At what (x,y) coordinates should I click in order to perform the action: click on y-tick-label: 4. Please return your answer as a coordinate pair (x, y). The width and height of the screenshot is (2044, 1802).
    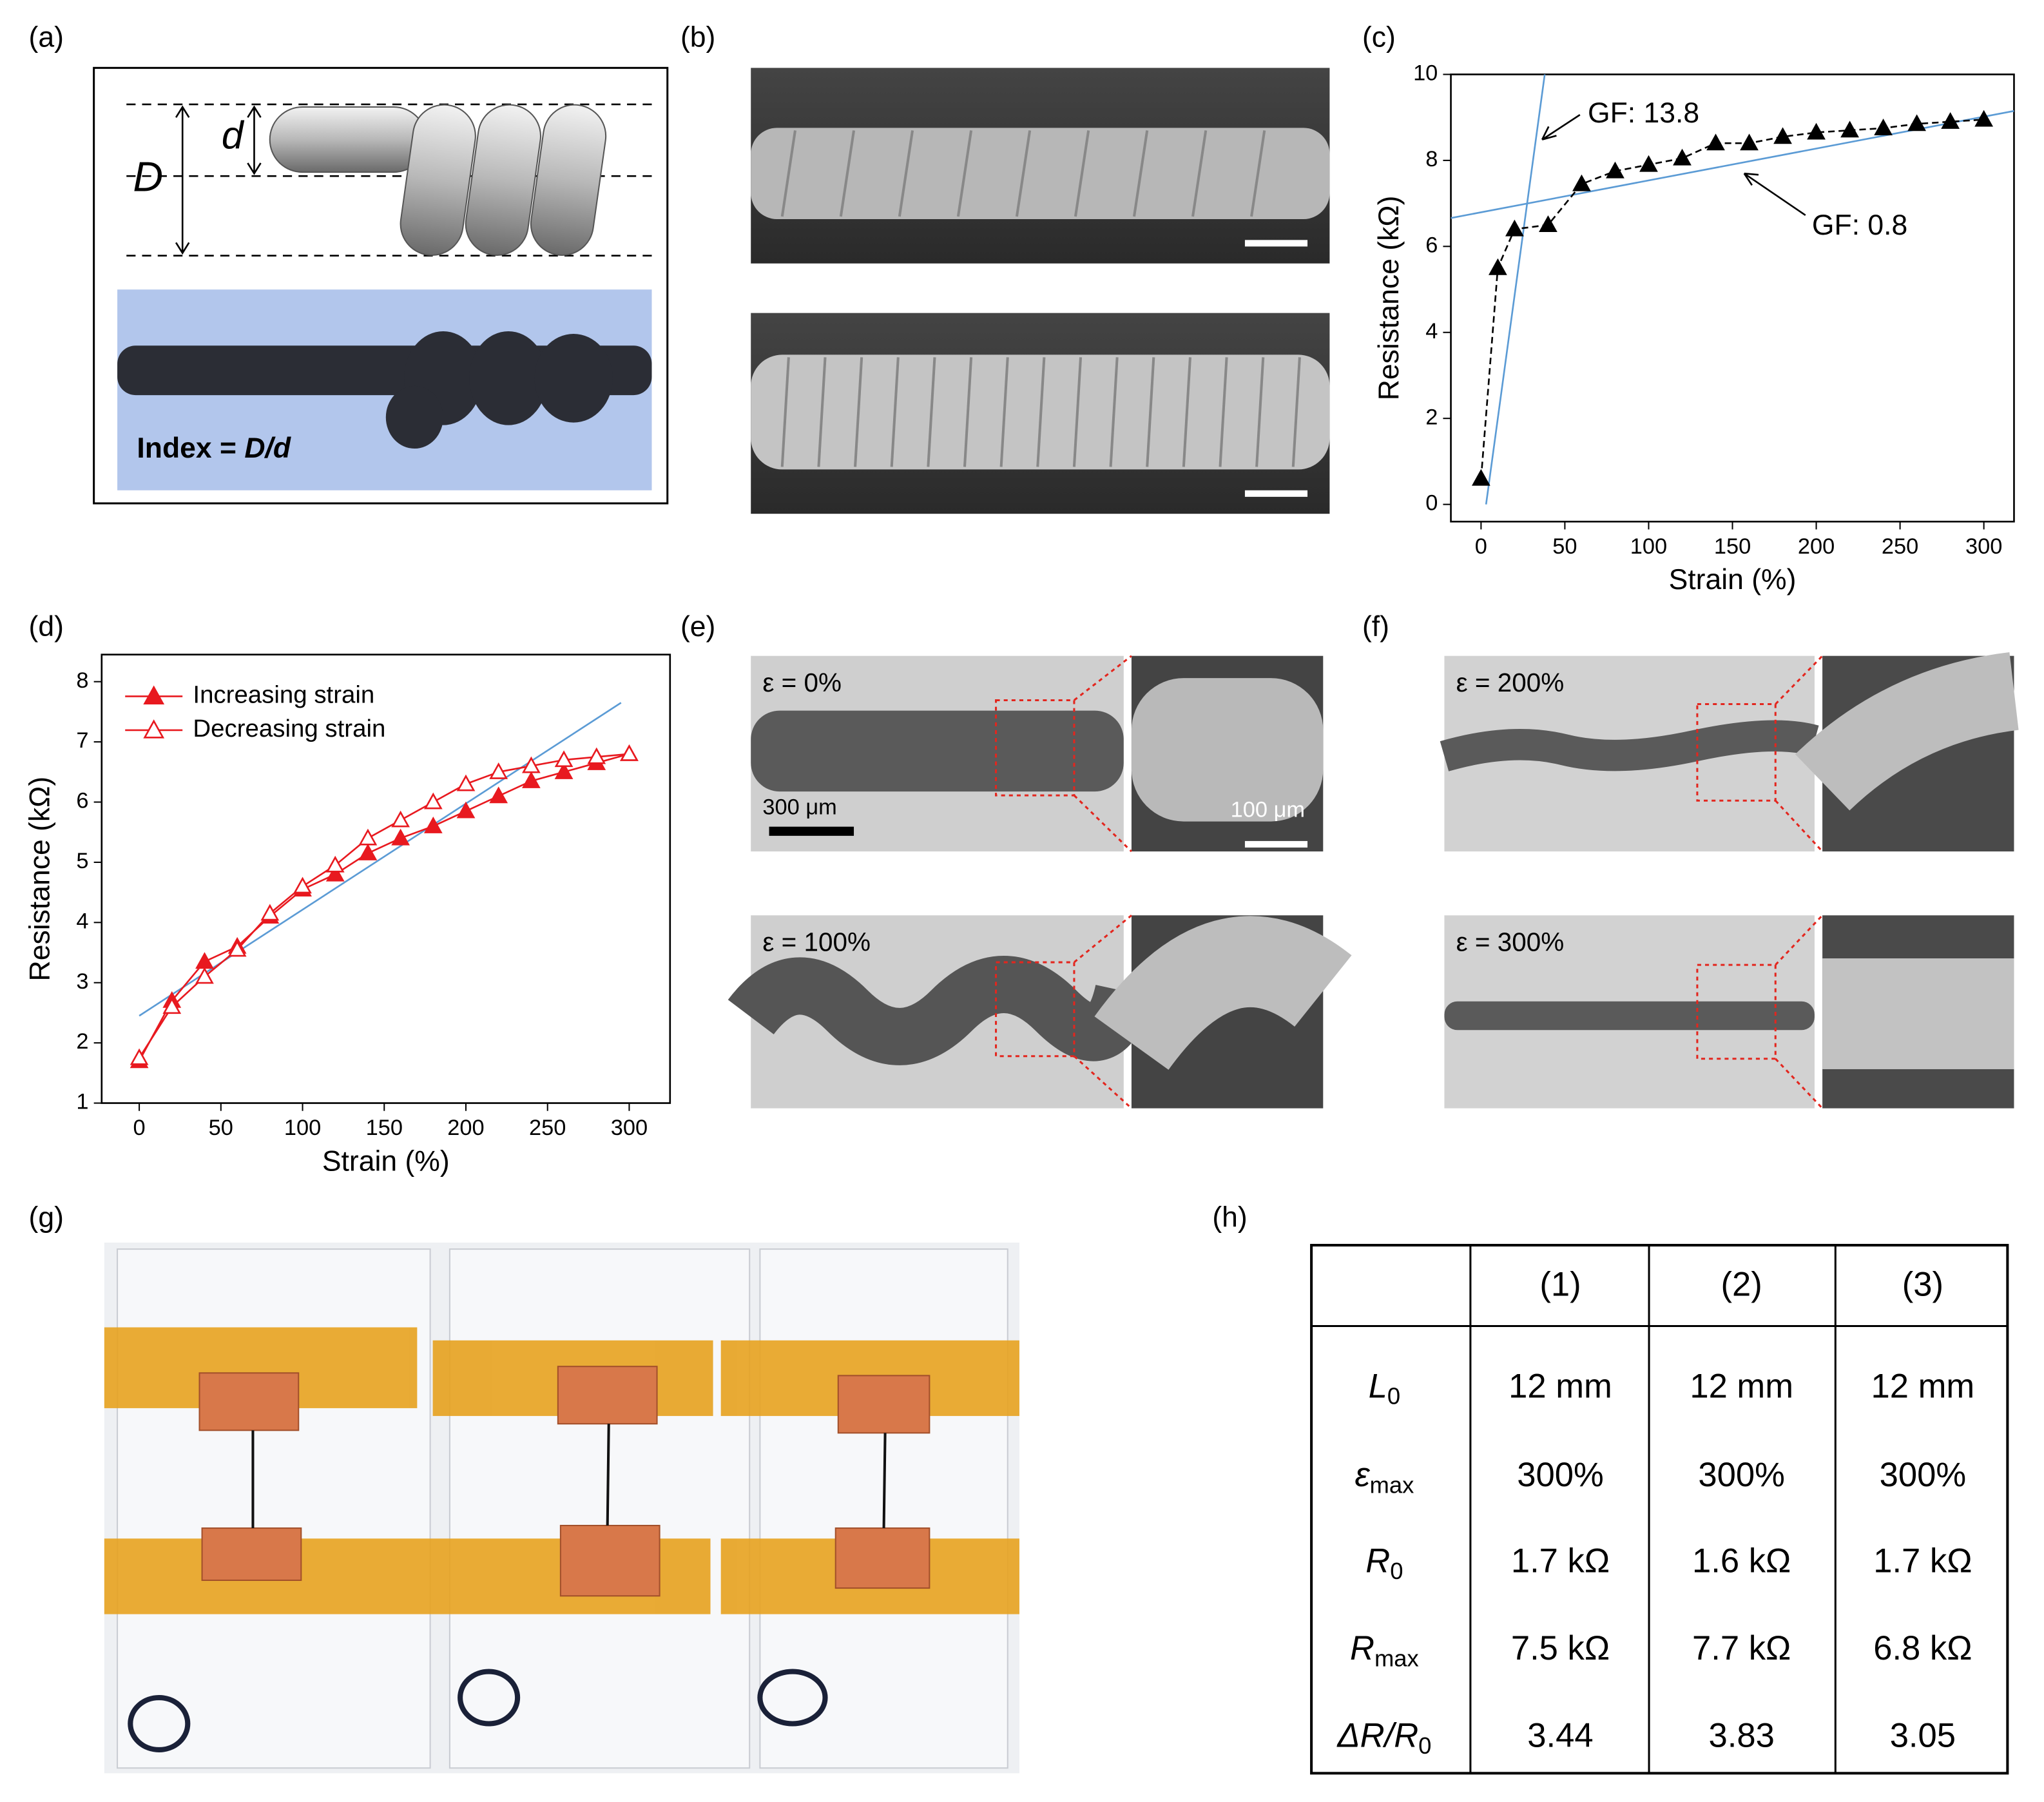
    Looking at the image, I should click on (1431, 331).